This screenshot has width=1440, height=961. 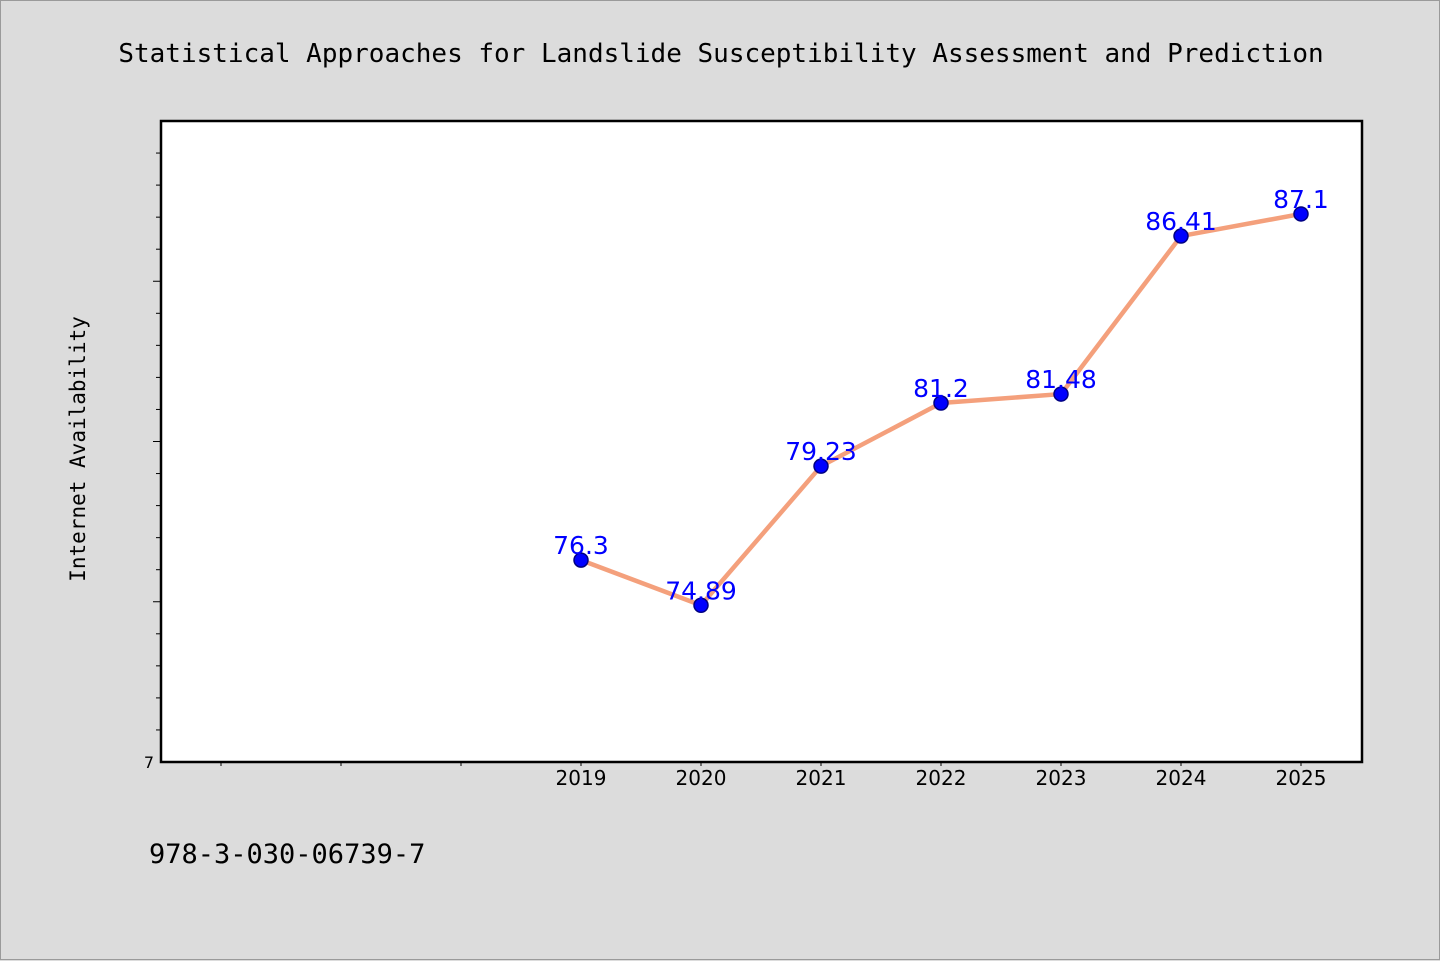 What do you see at coordinates (821, 778) in the screenshot?
I see `x-tick-label: 2021` at bounding box center [821, 778].